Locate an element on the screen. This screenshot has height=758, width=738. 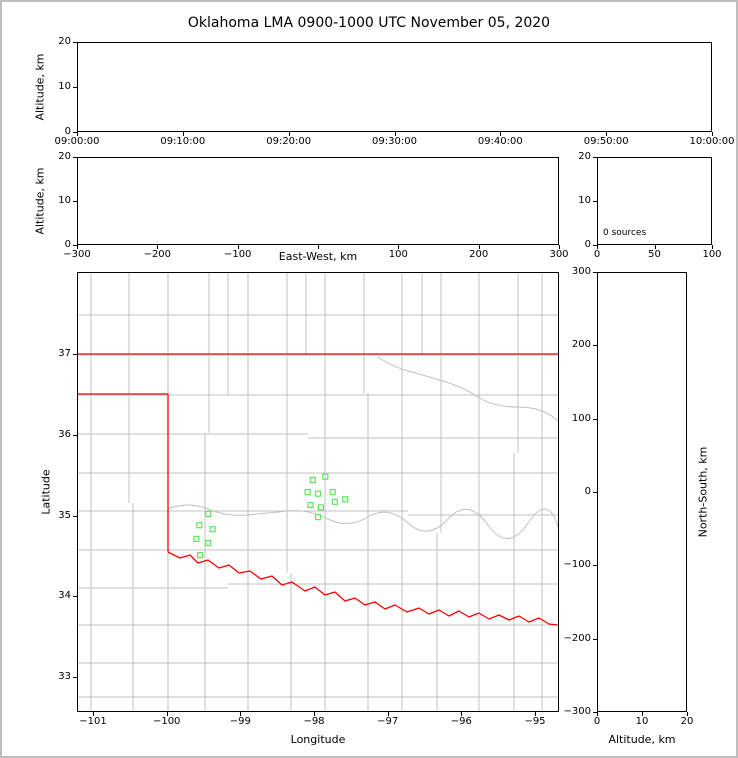
red-river-border is located at coordinates (362, 588).